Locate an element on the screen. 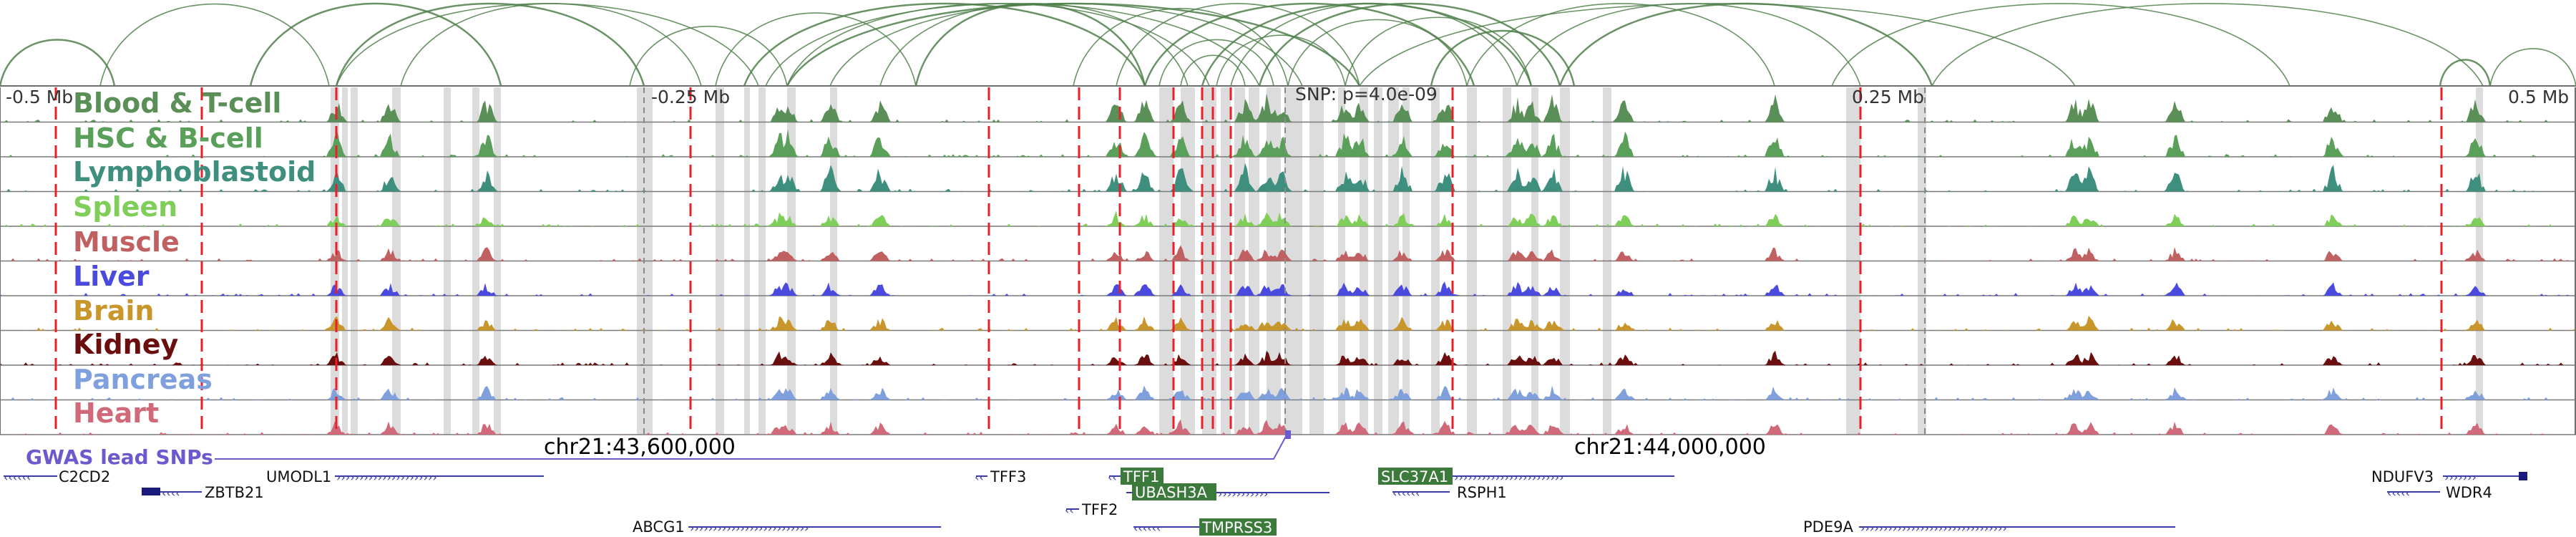  gene-label-rsph1: RSPH1 is located at coordinates (1482, 492).